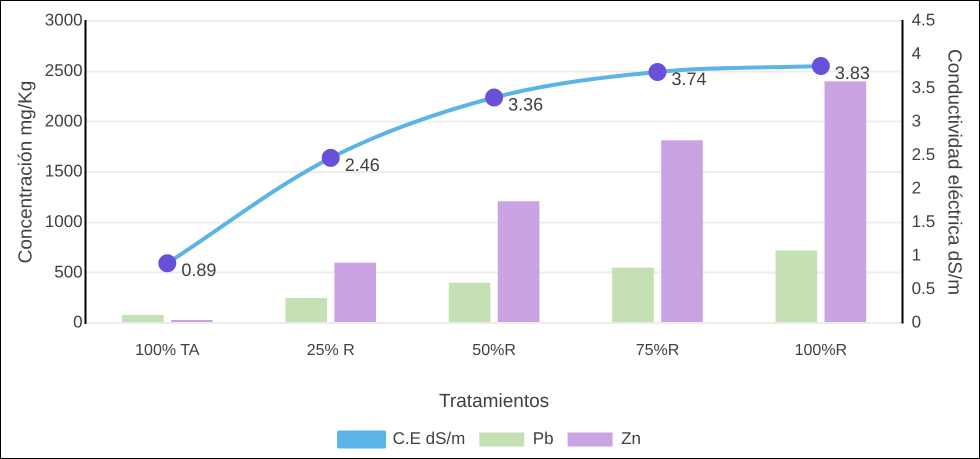 The width and height of the screenshot is (980, 459). What do you see at coordinates (198, 270) in the screenshot?
I see `data-label: 0.89` at bounding box center [198, 270].